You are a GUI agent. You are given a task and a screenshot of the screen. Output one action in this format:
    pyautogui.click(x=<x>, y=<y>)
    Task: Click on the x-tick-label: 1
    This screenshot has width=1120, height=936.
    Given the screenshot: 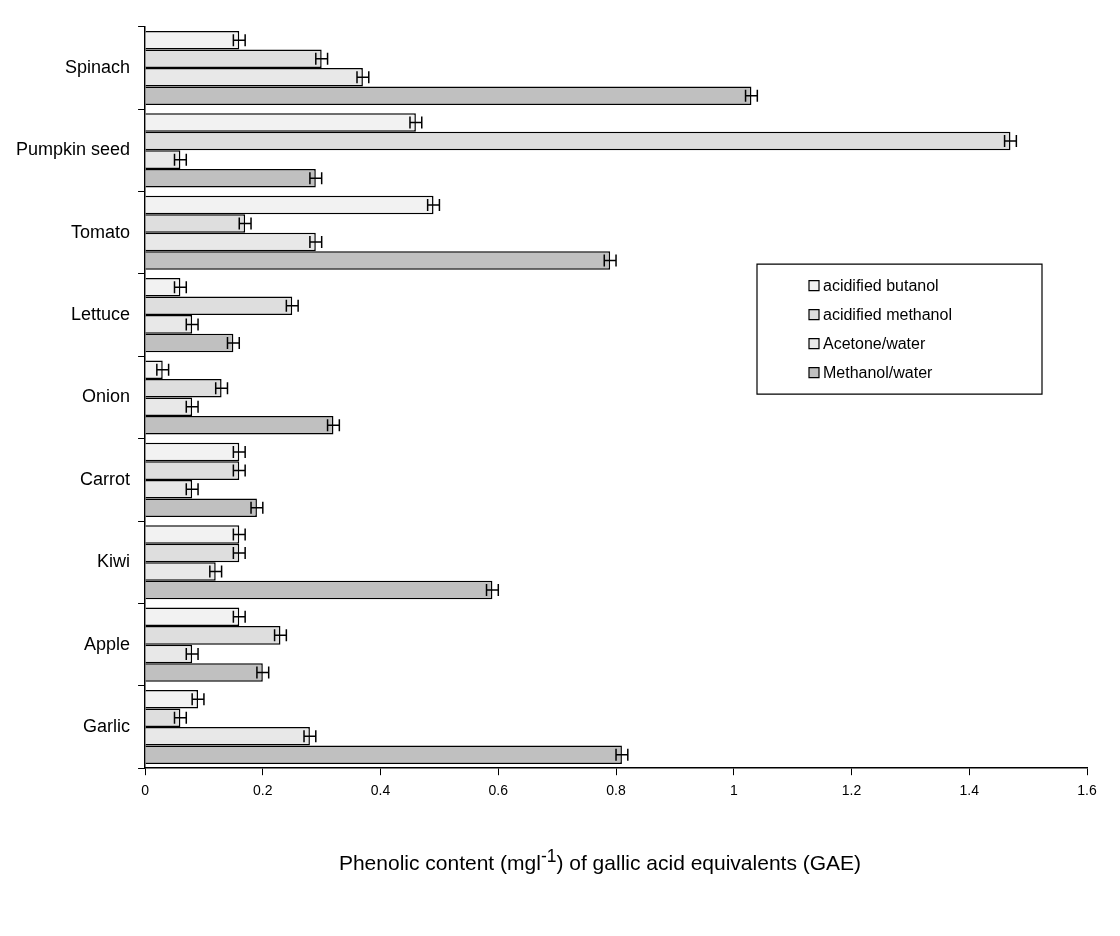 What is the action you would take?
    pyautogui.click(x=733, y=790)
    